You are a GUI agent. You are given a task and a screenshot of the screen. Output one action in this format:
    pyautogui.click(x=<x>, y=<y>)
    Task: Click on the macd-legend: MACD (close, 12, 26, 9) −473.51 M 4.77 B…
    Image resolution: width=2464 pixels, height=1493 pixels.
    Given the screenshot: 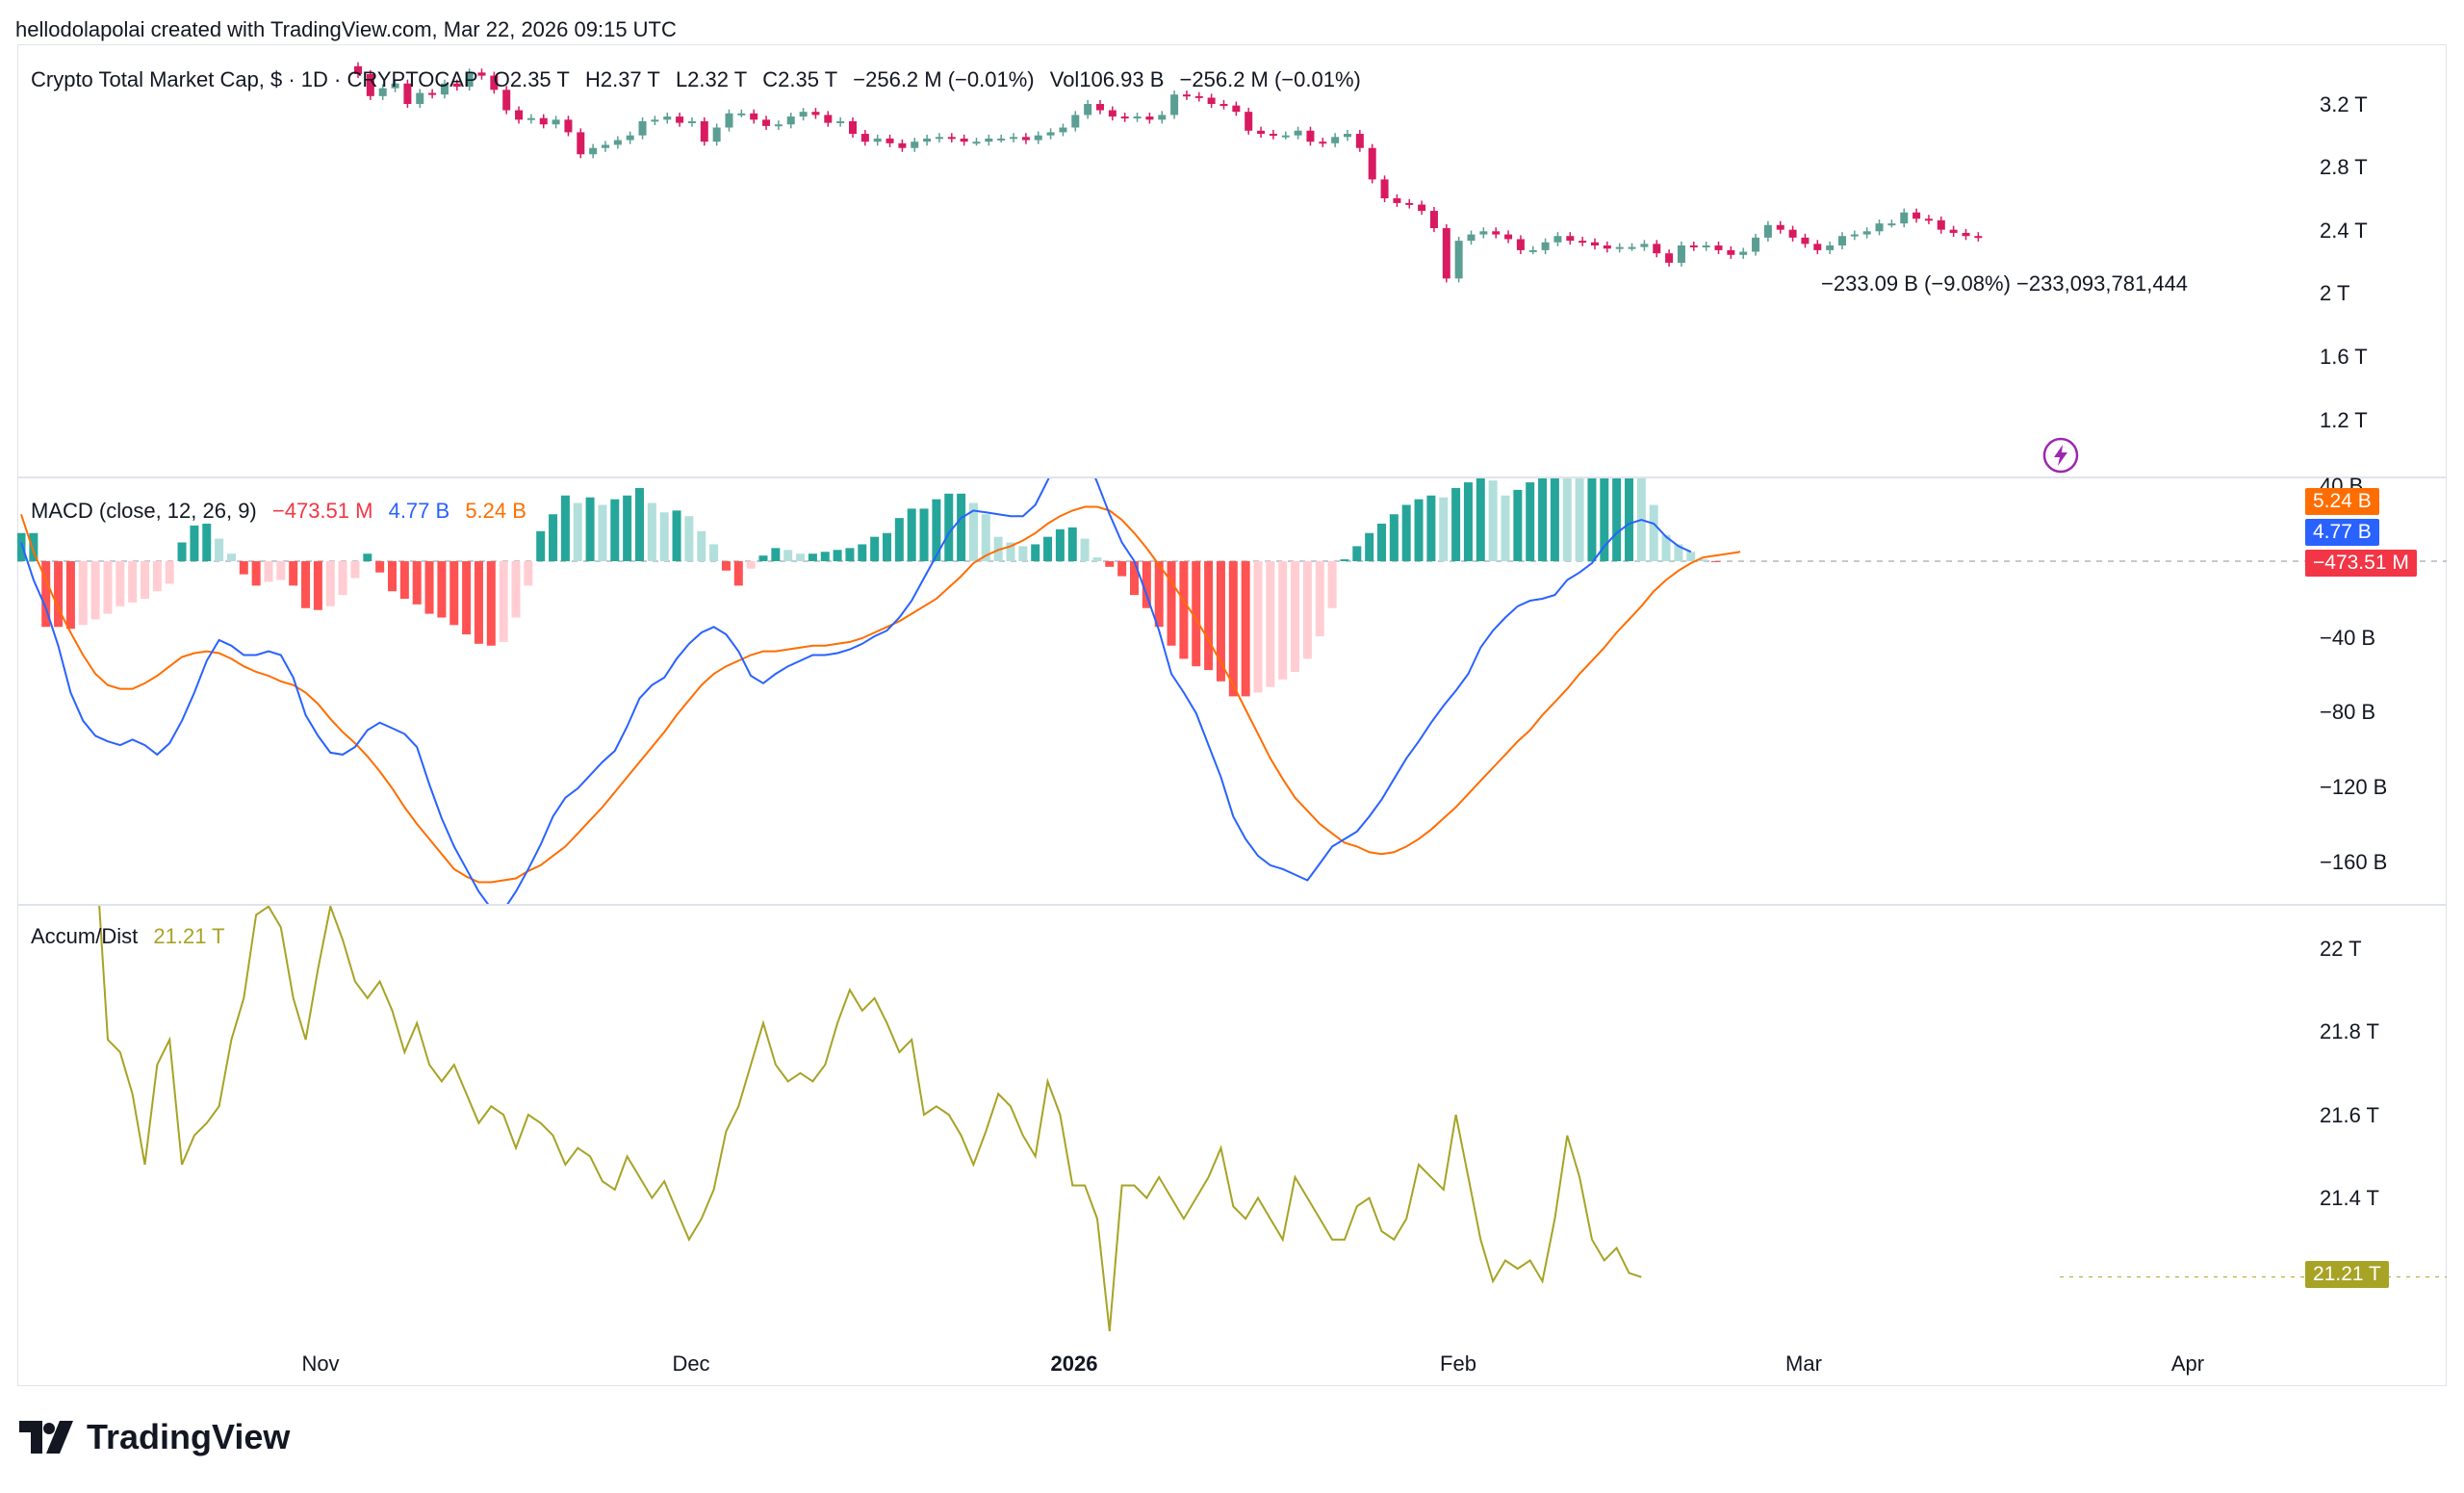 What is the action you would take?
    pyautogui.click(x=283, y=511)
    